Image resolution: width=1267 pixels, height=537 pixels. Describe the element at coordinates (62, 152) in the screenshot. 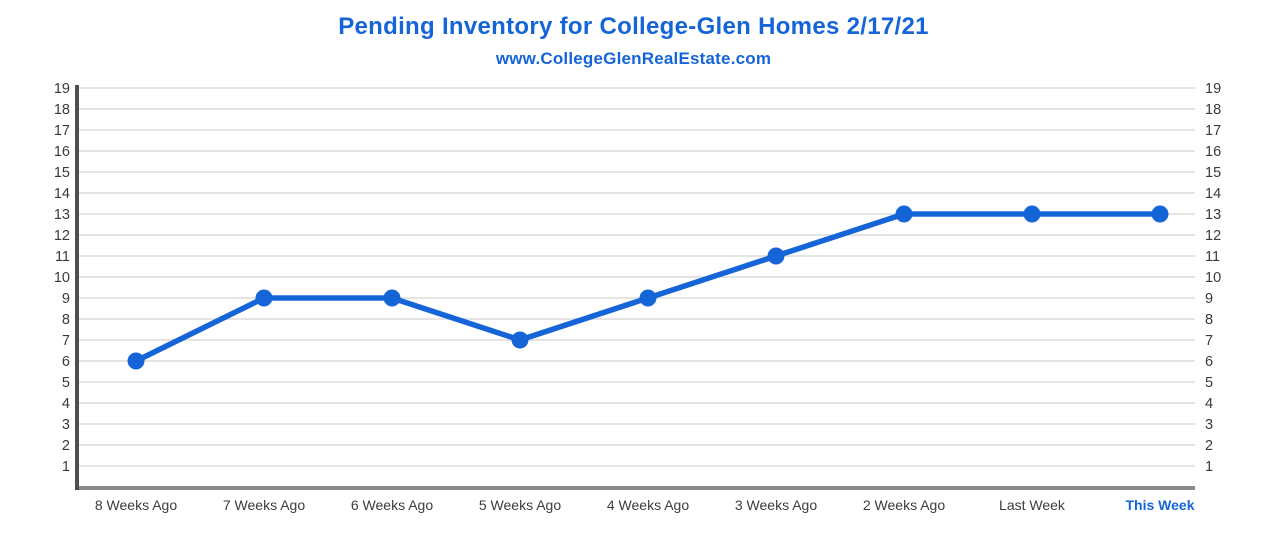

I see `y-tick-label-left-16: 16` at that location.